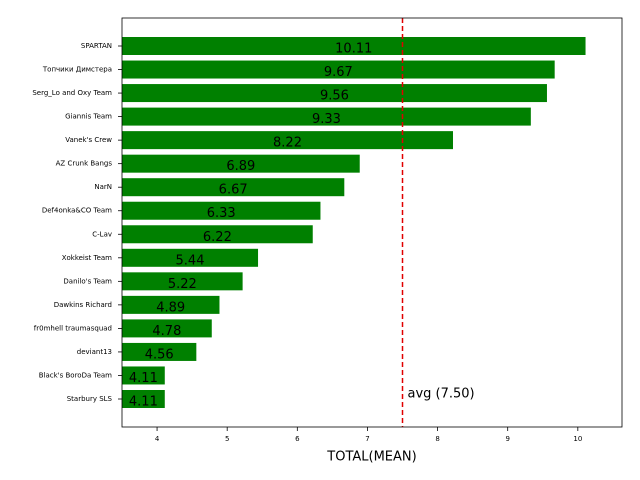 Image resolution: width=640 pixels, height=480 pixels. I want to click on value-label: 6.89, so click(240, 166).